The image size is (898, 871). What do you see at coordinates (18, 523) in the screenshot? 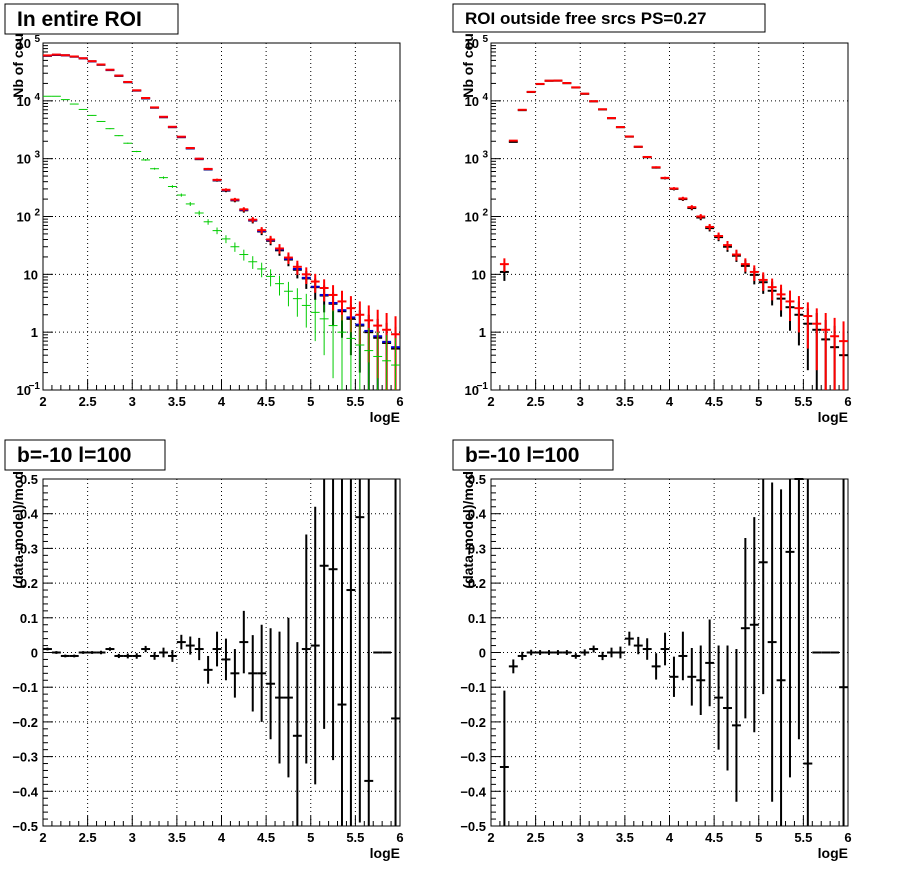
I see `y-axis-label: (data-model)/model` at bounding box center [18, 523].